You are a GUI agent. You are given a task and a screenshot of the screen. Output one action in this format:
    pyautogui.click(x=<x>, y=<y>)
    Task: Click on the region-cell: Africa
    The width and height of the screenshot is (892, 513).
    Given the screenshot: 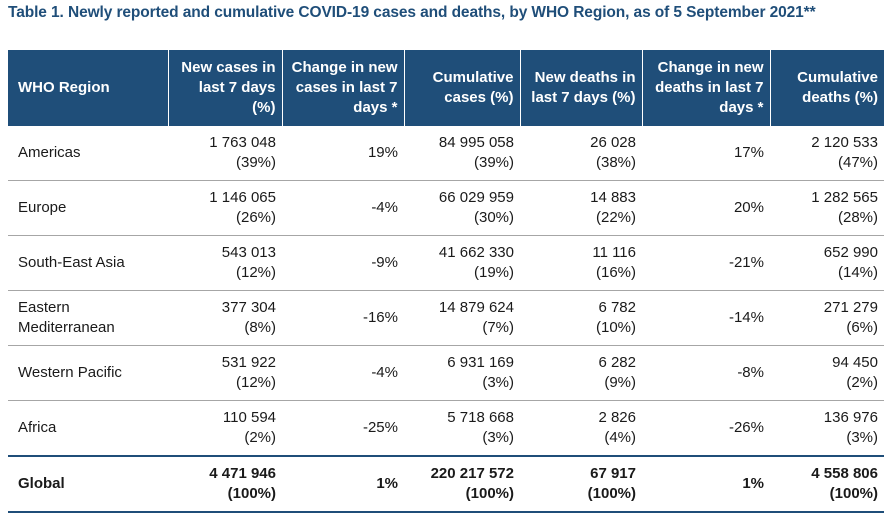 What is the action you would take?
    pyautogui.click(x=88, y=428)
    